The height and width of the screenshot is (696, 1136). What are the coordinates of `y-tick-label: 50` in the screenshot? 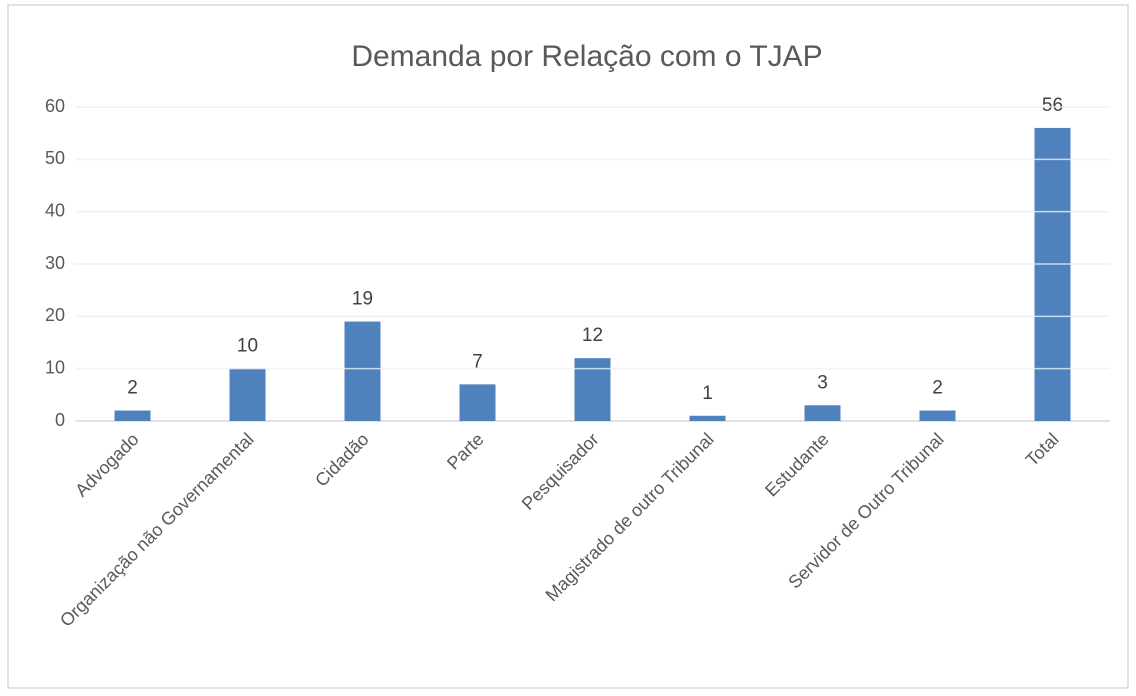 It's located at (55, 158).